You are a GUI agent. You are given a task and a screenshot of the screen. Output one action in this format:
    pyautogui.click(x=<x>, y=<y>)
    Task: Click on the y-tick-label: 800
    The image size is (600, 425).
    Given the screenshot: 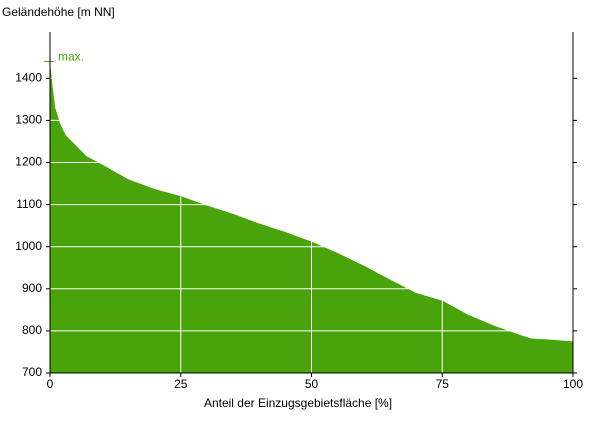 What is the action you would take?
    pyautogui.click(x=32, y=330)
    